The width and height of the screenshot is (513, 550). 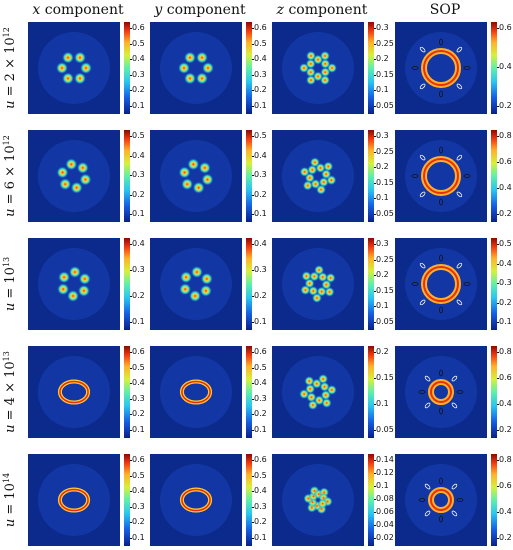 What do you see at coordinates (127, 68) in the screenshot?
I see `colorbar-r0-c0` at bounding box center [127, 68].